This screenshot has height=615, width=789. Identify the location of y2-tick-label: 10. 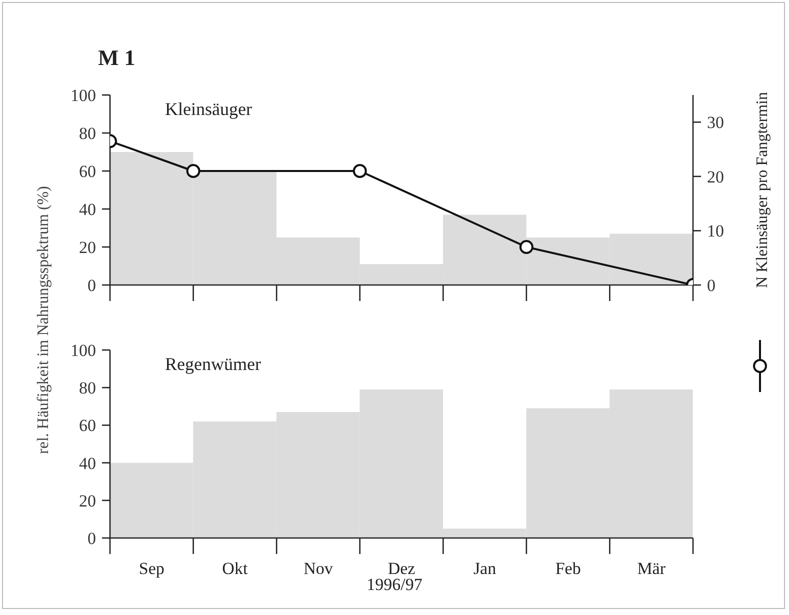
(715, 231).